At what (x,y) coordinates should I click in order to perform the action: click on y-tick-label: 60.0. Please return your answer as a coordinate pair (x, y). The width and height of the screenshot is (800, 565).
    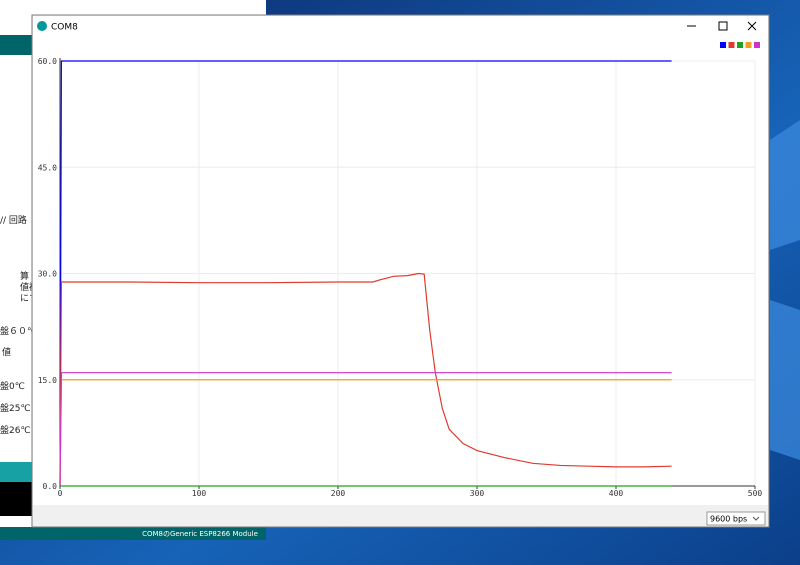
    Looking at the image, I should click on (47, 61).